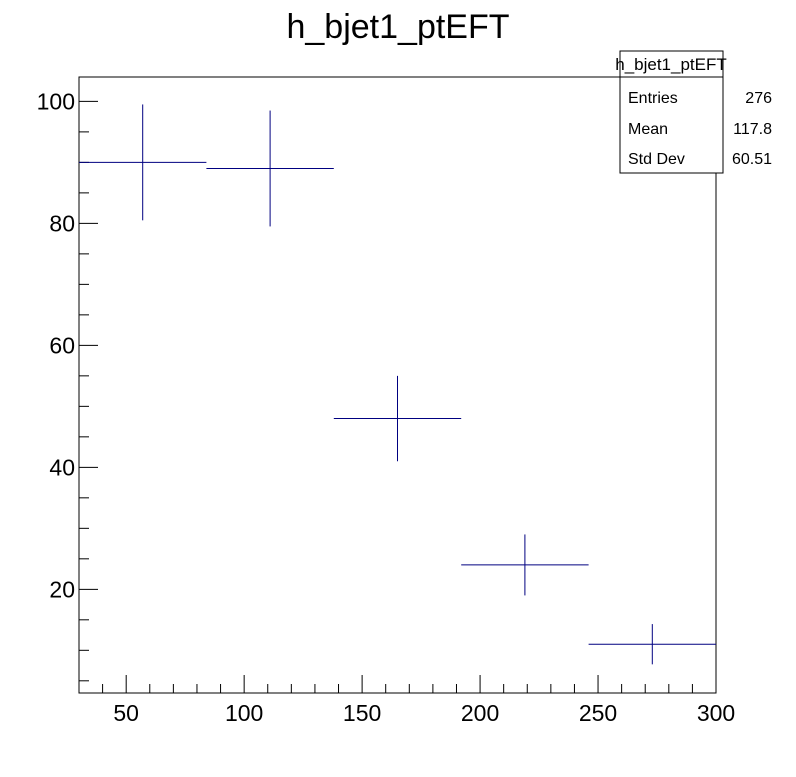 The image size is (796, 777). Describe the element at coordinates (716, 713) in the screenshot. I see `x-tick-label: 300` at that location.